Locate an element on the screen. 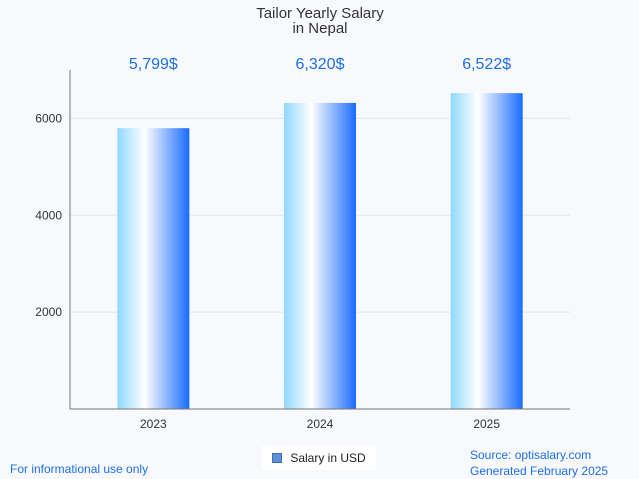  x-tick-labels: 2023 2024 2025 is located at coordinates (320, 424).